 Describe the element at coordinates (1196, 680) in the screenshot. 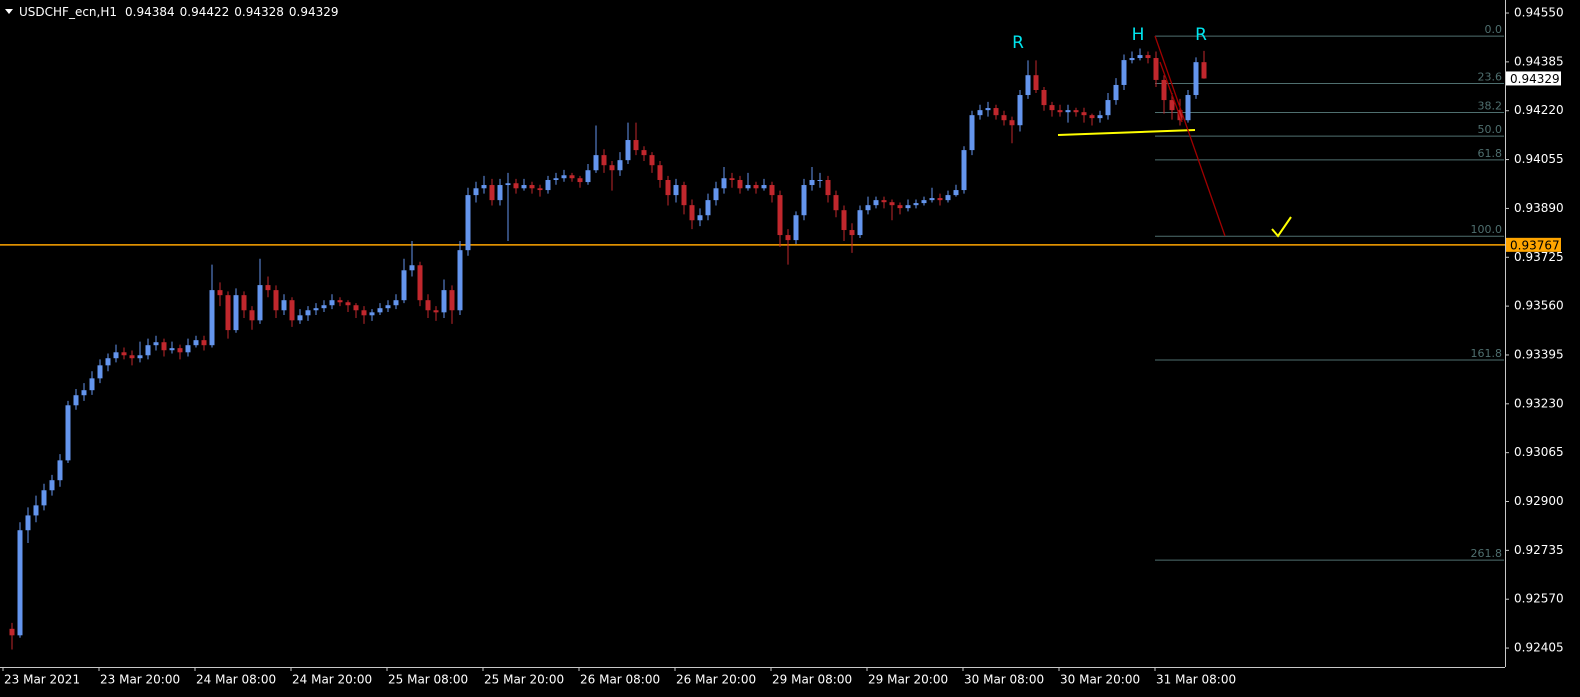

I see `x-tick-label: 31 Mar 08:00` at that location.